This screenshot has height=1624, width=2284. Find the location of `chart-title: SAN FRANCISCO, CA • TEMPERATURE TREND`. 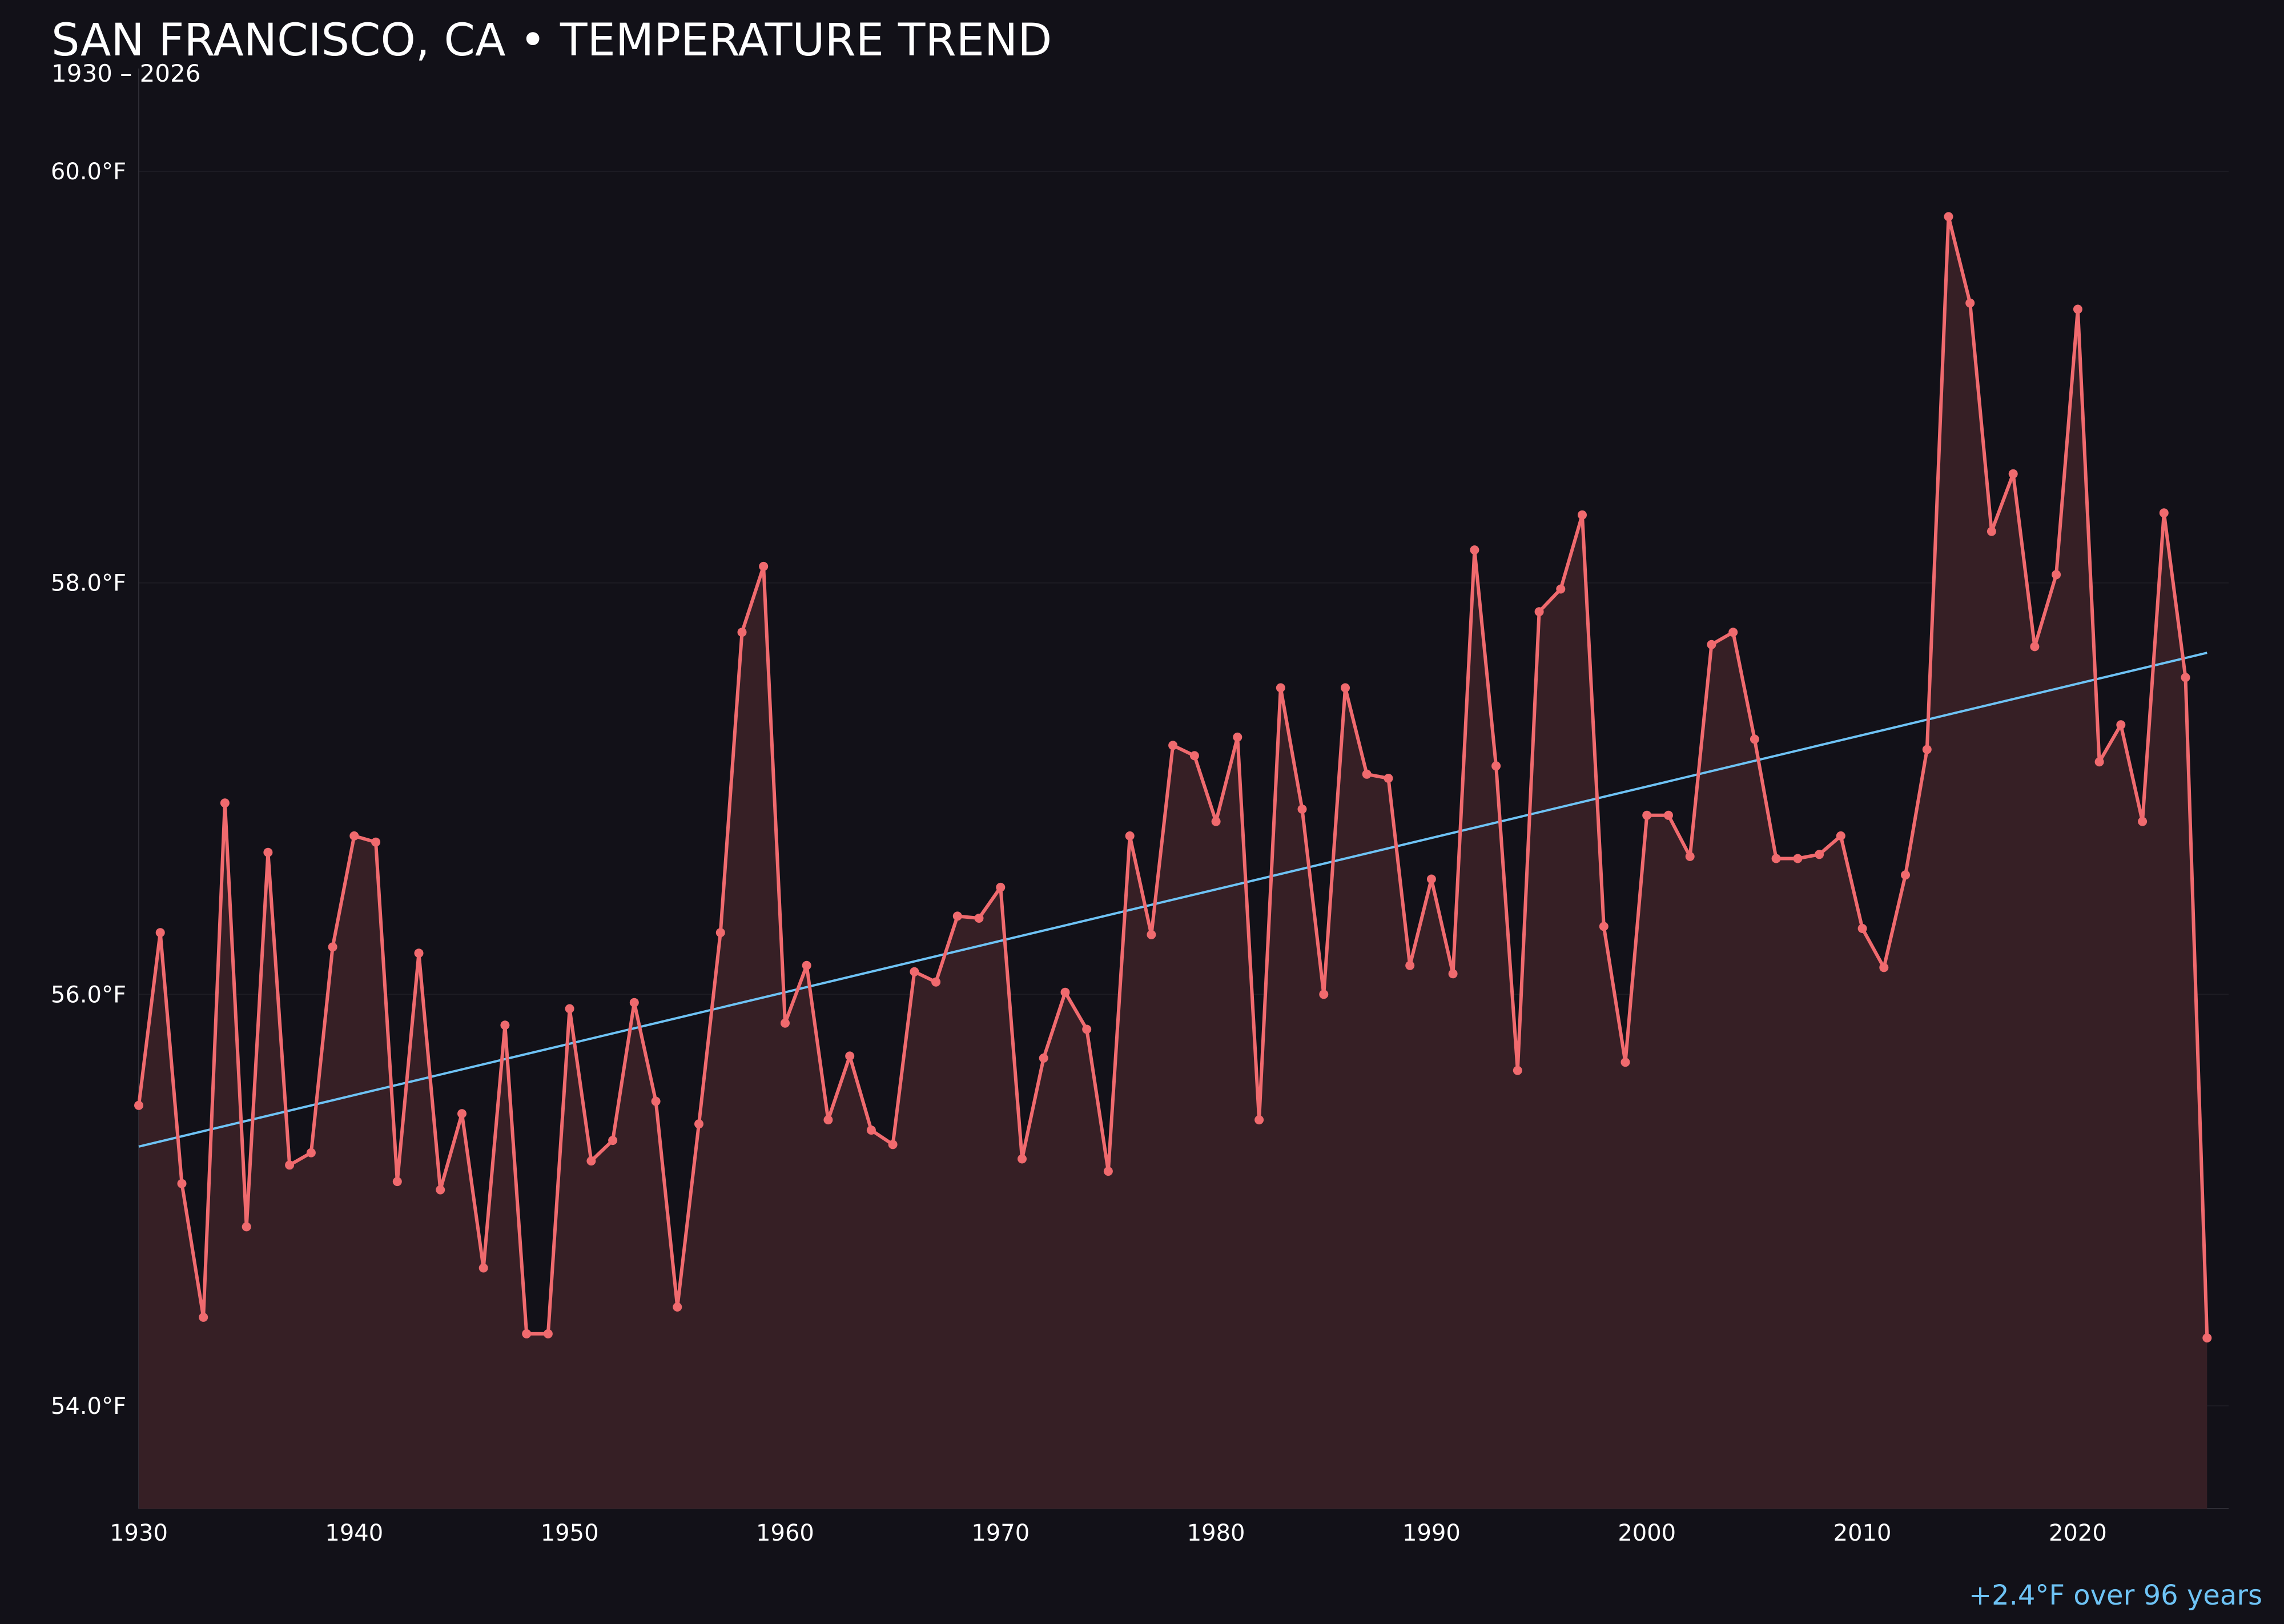

chart-title: SAN FRANCISCO, CA • TEMPERATURE TREND is located at coordinates (551, 40).